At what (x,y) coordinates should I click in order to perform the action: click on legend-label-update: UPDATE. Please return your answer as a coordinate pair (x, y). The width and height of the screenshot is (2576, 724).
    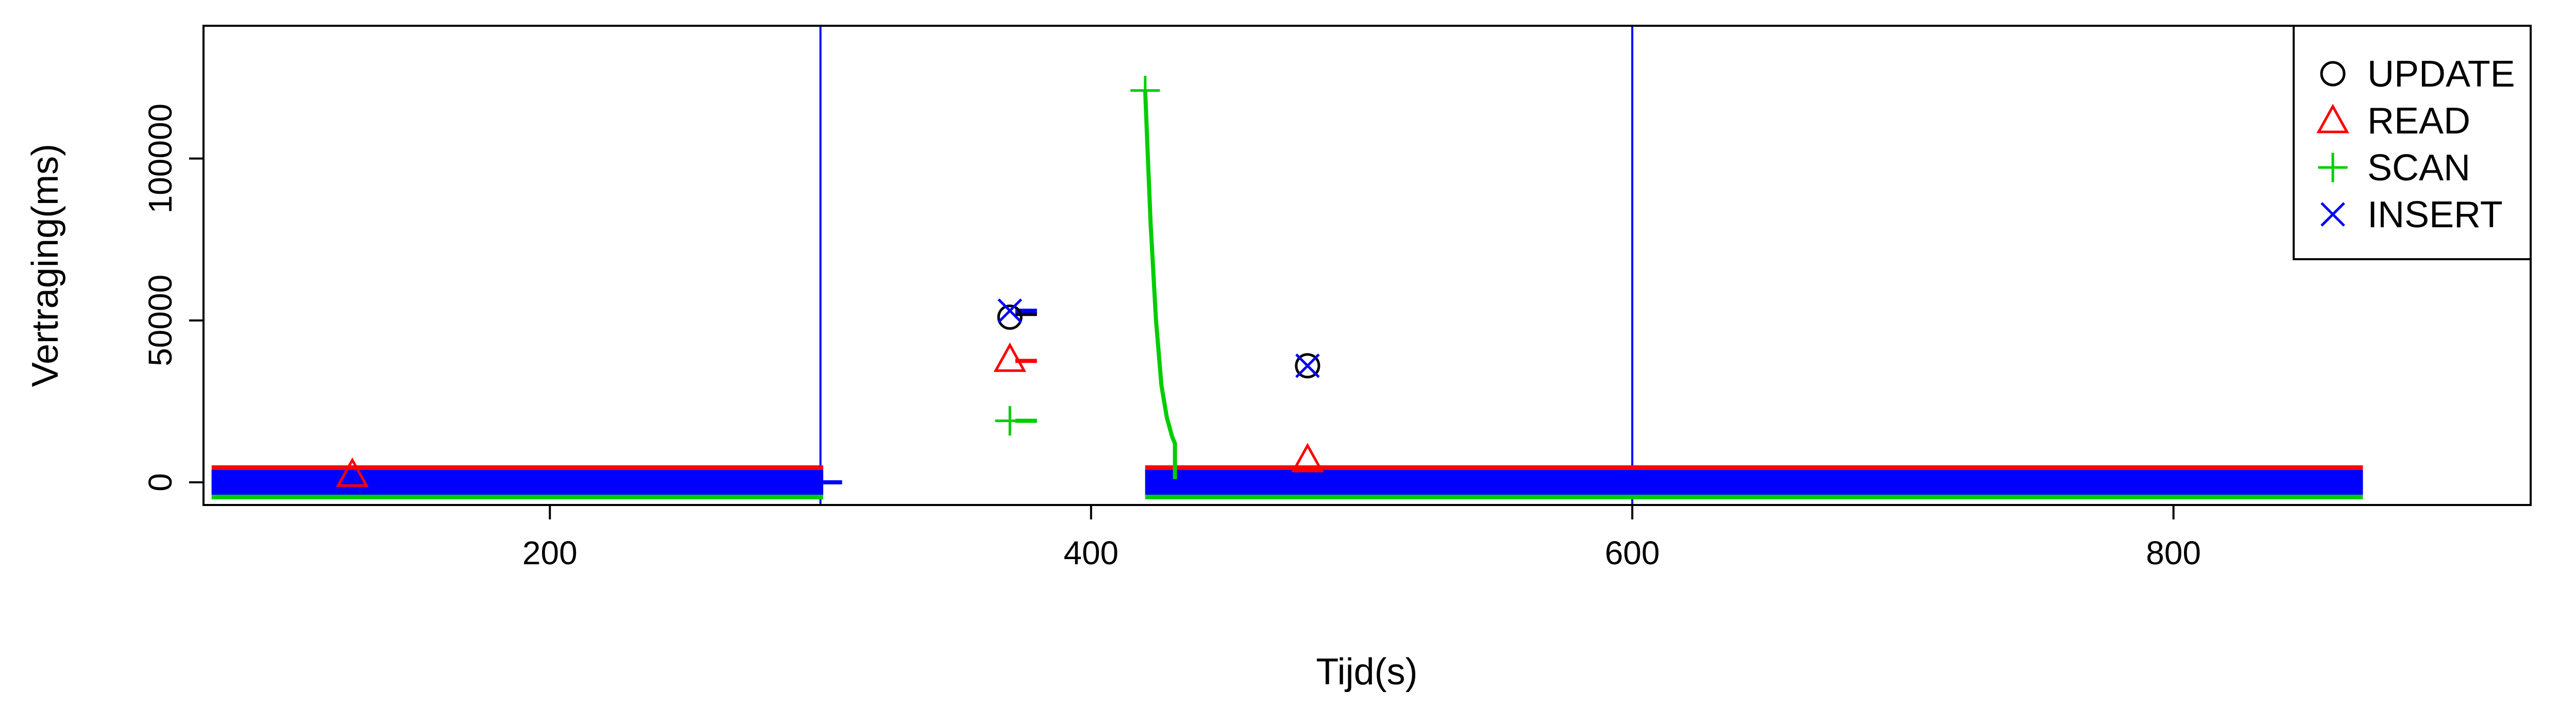
    Looking at the image, I should click on (2441, 74).